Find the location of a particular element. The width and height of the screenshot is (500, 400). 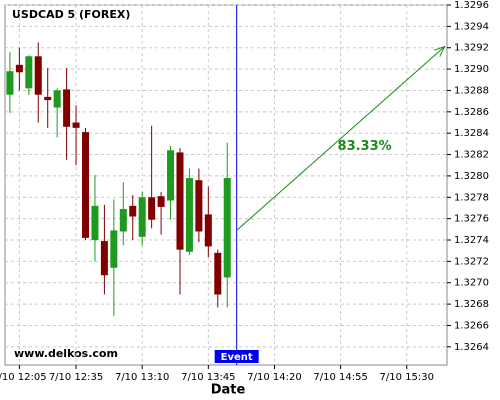

y-tick-label: 1.3270 is located at coordinates (471, 283).